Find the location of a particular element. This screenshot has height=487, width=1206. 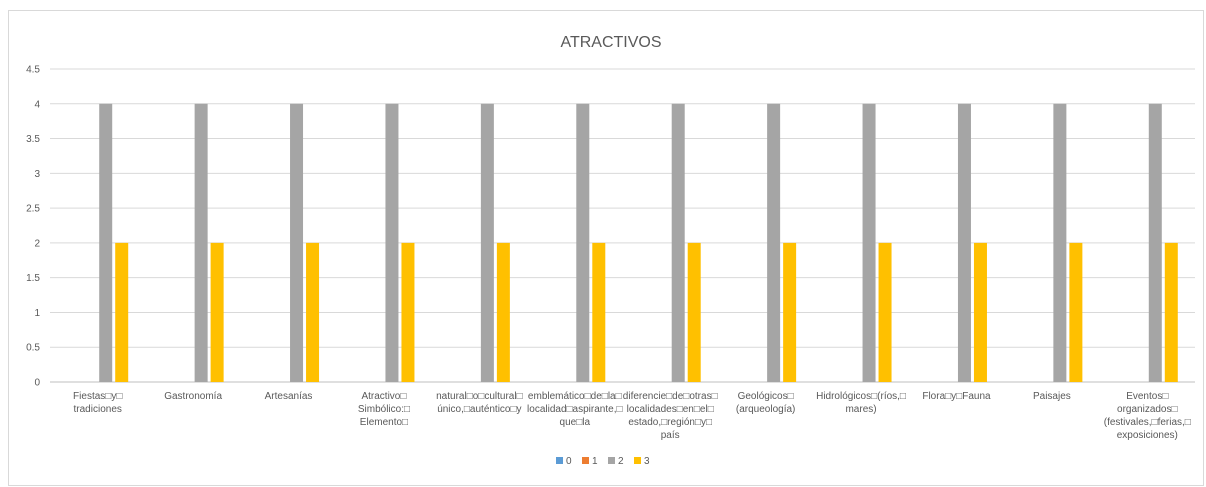

x-tick-label-line: Atractivo□ is located at coordinates (383, 396).